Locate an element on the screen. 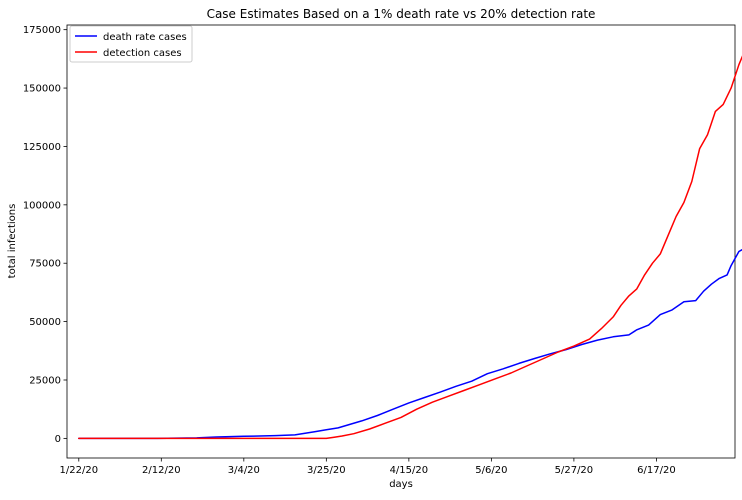  y-tick-label: 125000 is located at coordinates (42, 147).